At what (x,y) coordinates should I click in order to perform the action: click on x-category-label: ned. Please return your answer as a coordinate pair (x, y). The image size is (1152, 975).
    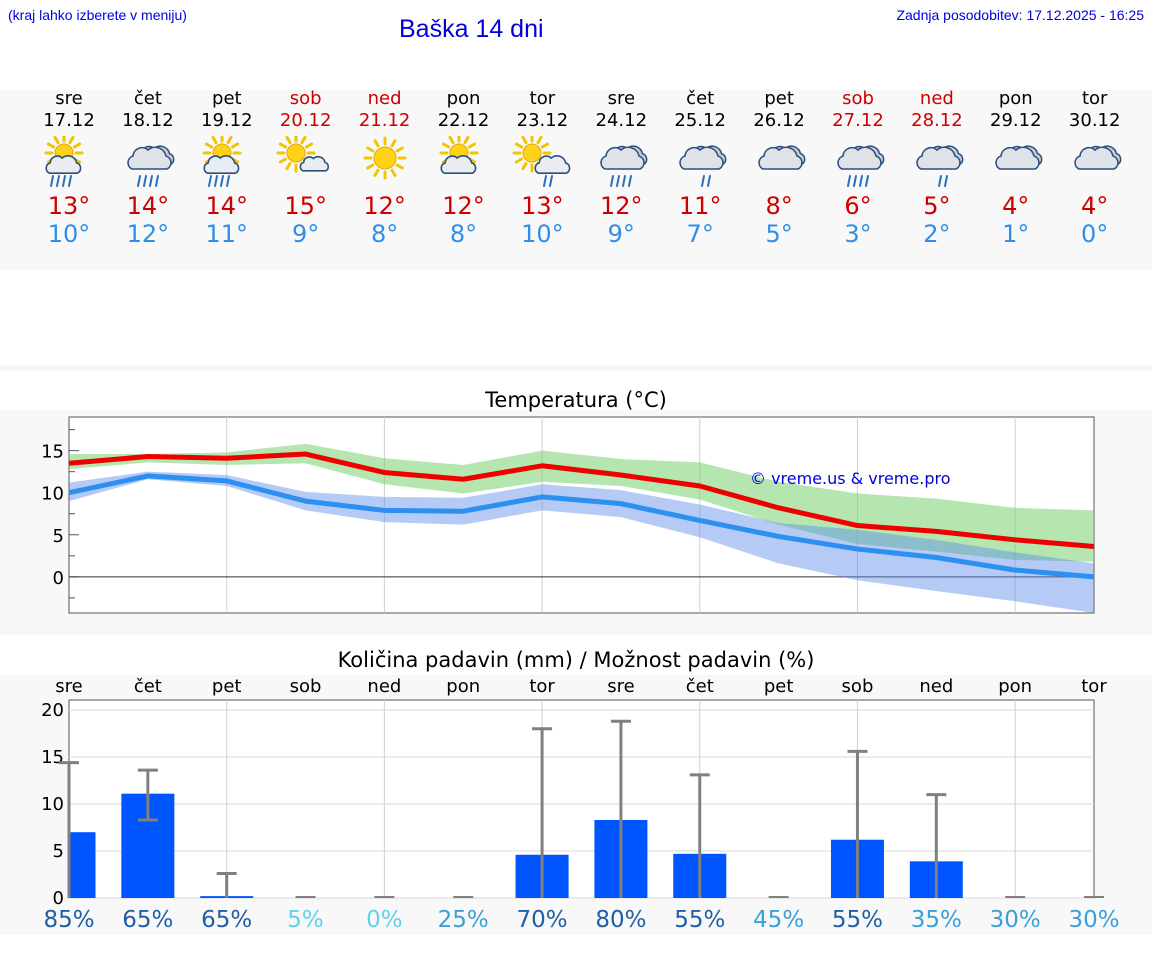
    Looking at the image, I should click on (384, 686).